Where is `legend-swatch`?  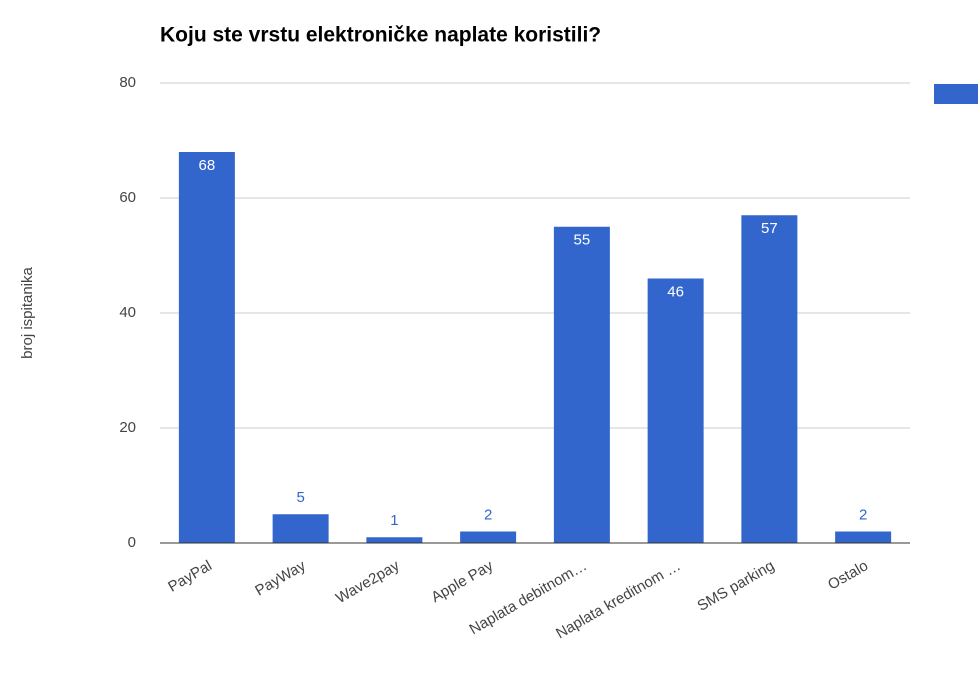 legend-swatch is located at coordinates (956, 94).